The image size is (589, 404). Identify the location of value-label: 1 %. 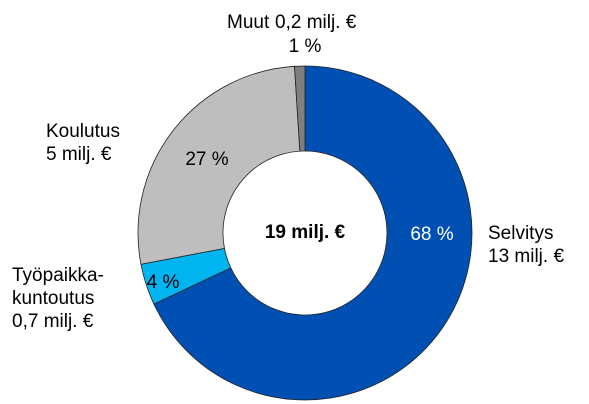
(305, 46).